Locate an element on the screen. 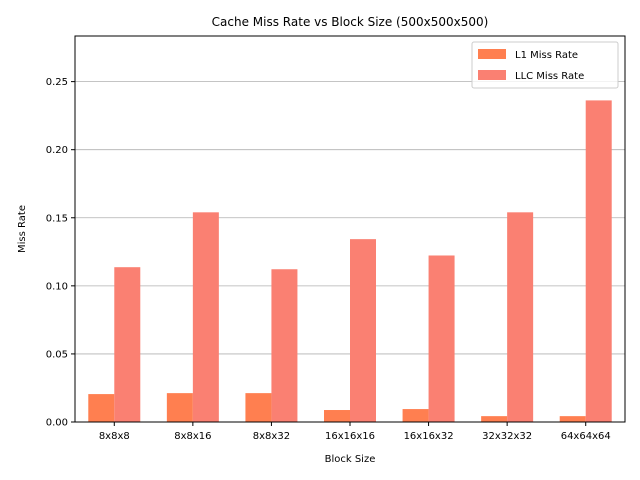 This screenshot has width=640, height=480. y-axis-ticks: 0.00 0.05 0.10 0.15 0.20 0.25 is located at coordinates (60, 253).